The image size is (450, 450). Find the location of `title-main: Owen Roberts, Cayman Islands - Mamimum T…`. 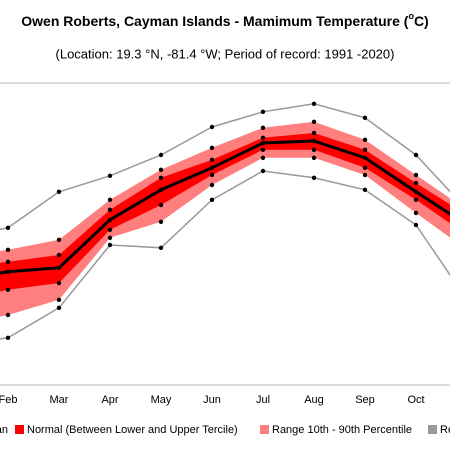

title-main: Owen Roberts, Cayman Islands - Mamimum T… is located at coordinates (215, 21).